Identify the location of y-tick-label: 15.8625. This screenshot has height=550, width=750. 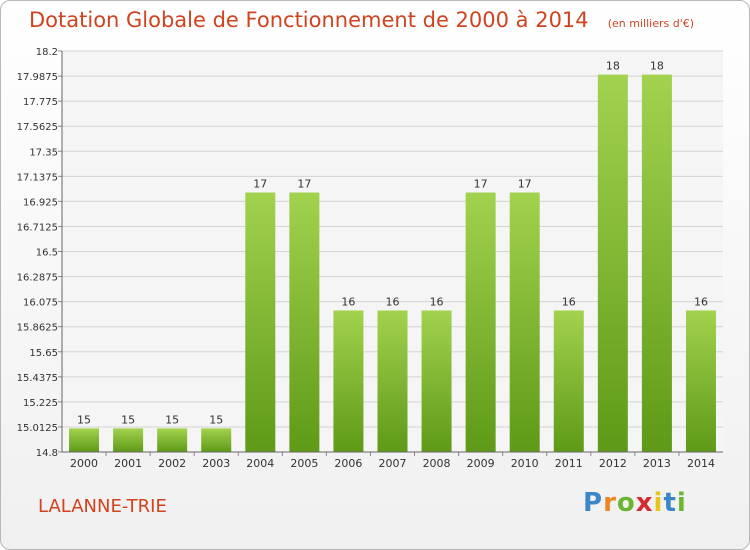
(37, 328).